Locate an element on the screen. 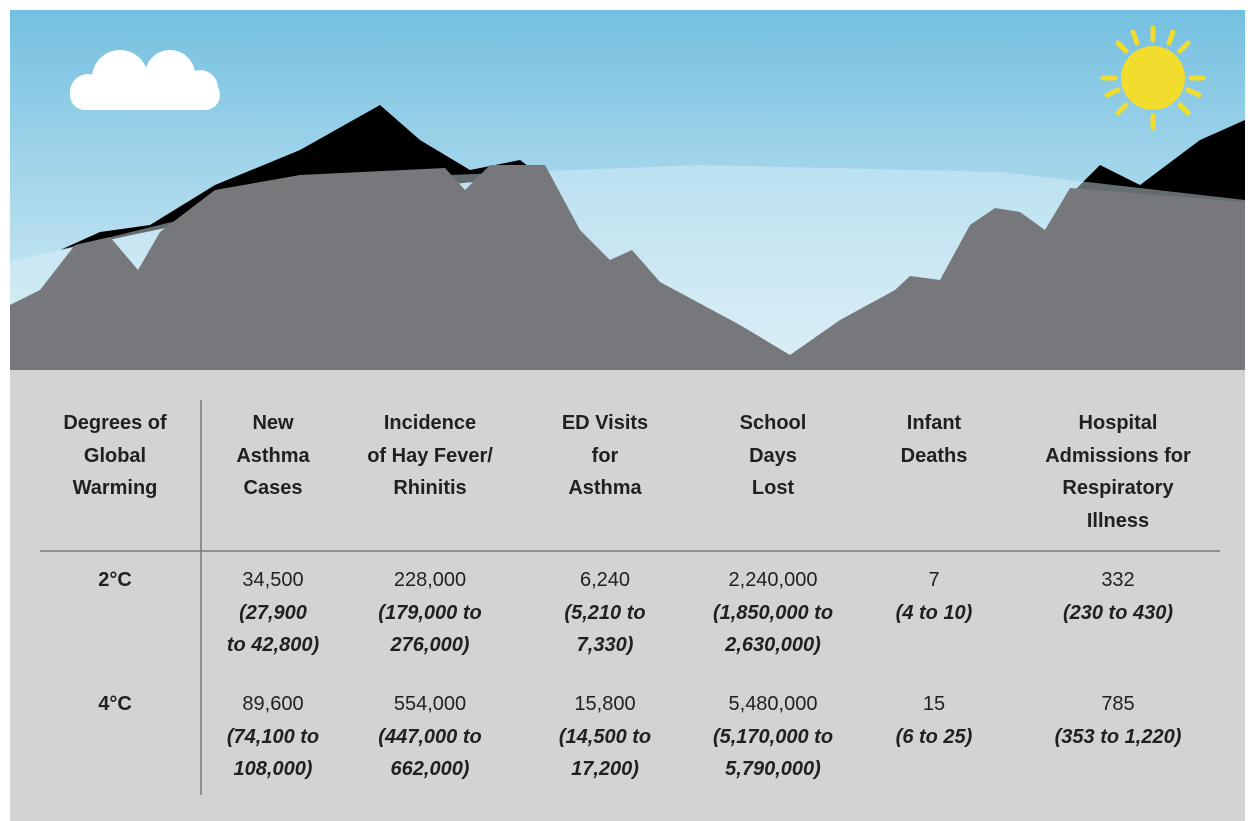  column-header: Rhinitis is located at coordinates (430, 488).